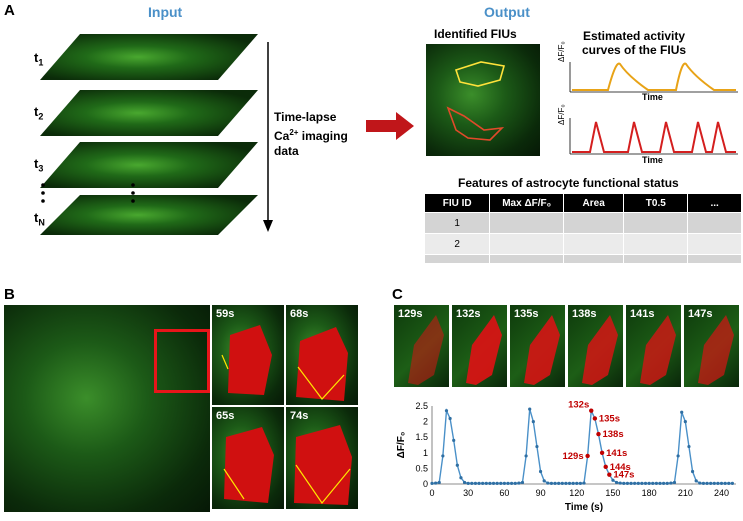 This screenshot has width=743, height=521. Describe the element at coordinates (479, 346) in the screenshot. I see `panel-c-tile: 132s` at that location.